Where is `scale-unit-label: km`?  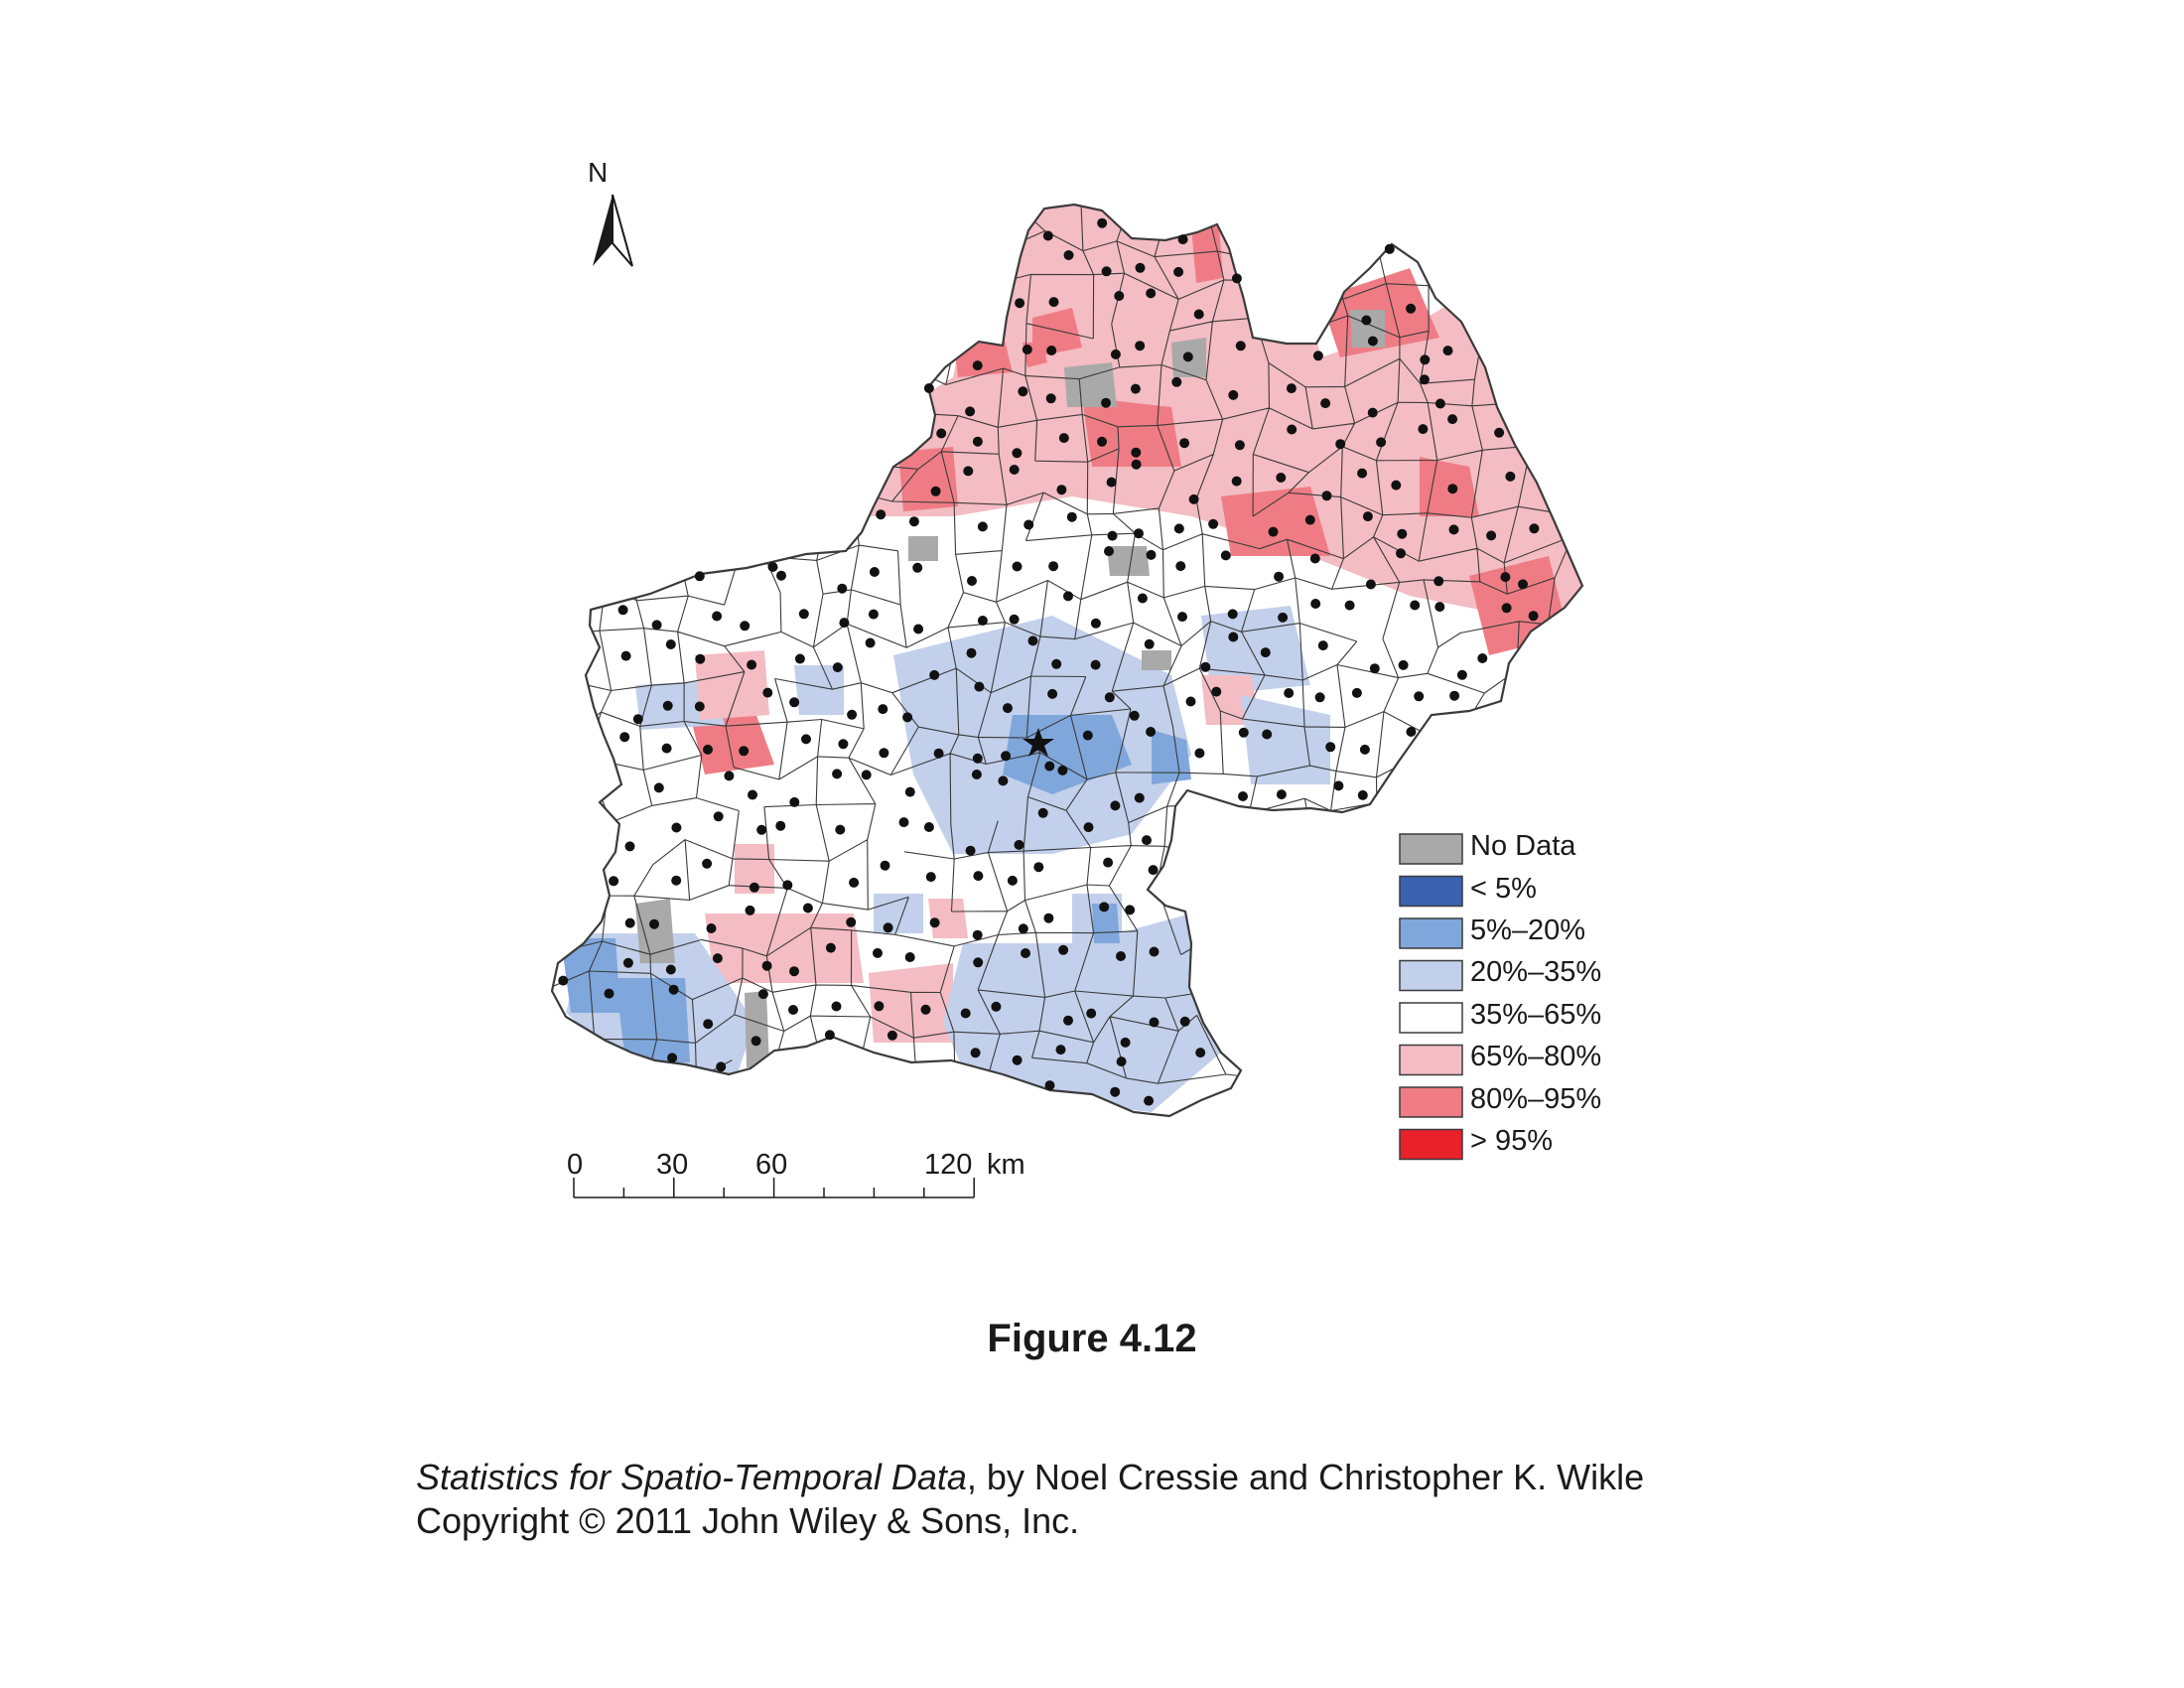
scale-unit-label: km is located at coordinates (1006, 1165).